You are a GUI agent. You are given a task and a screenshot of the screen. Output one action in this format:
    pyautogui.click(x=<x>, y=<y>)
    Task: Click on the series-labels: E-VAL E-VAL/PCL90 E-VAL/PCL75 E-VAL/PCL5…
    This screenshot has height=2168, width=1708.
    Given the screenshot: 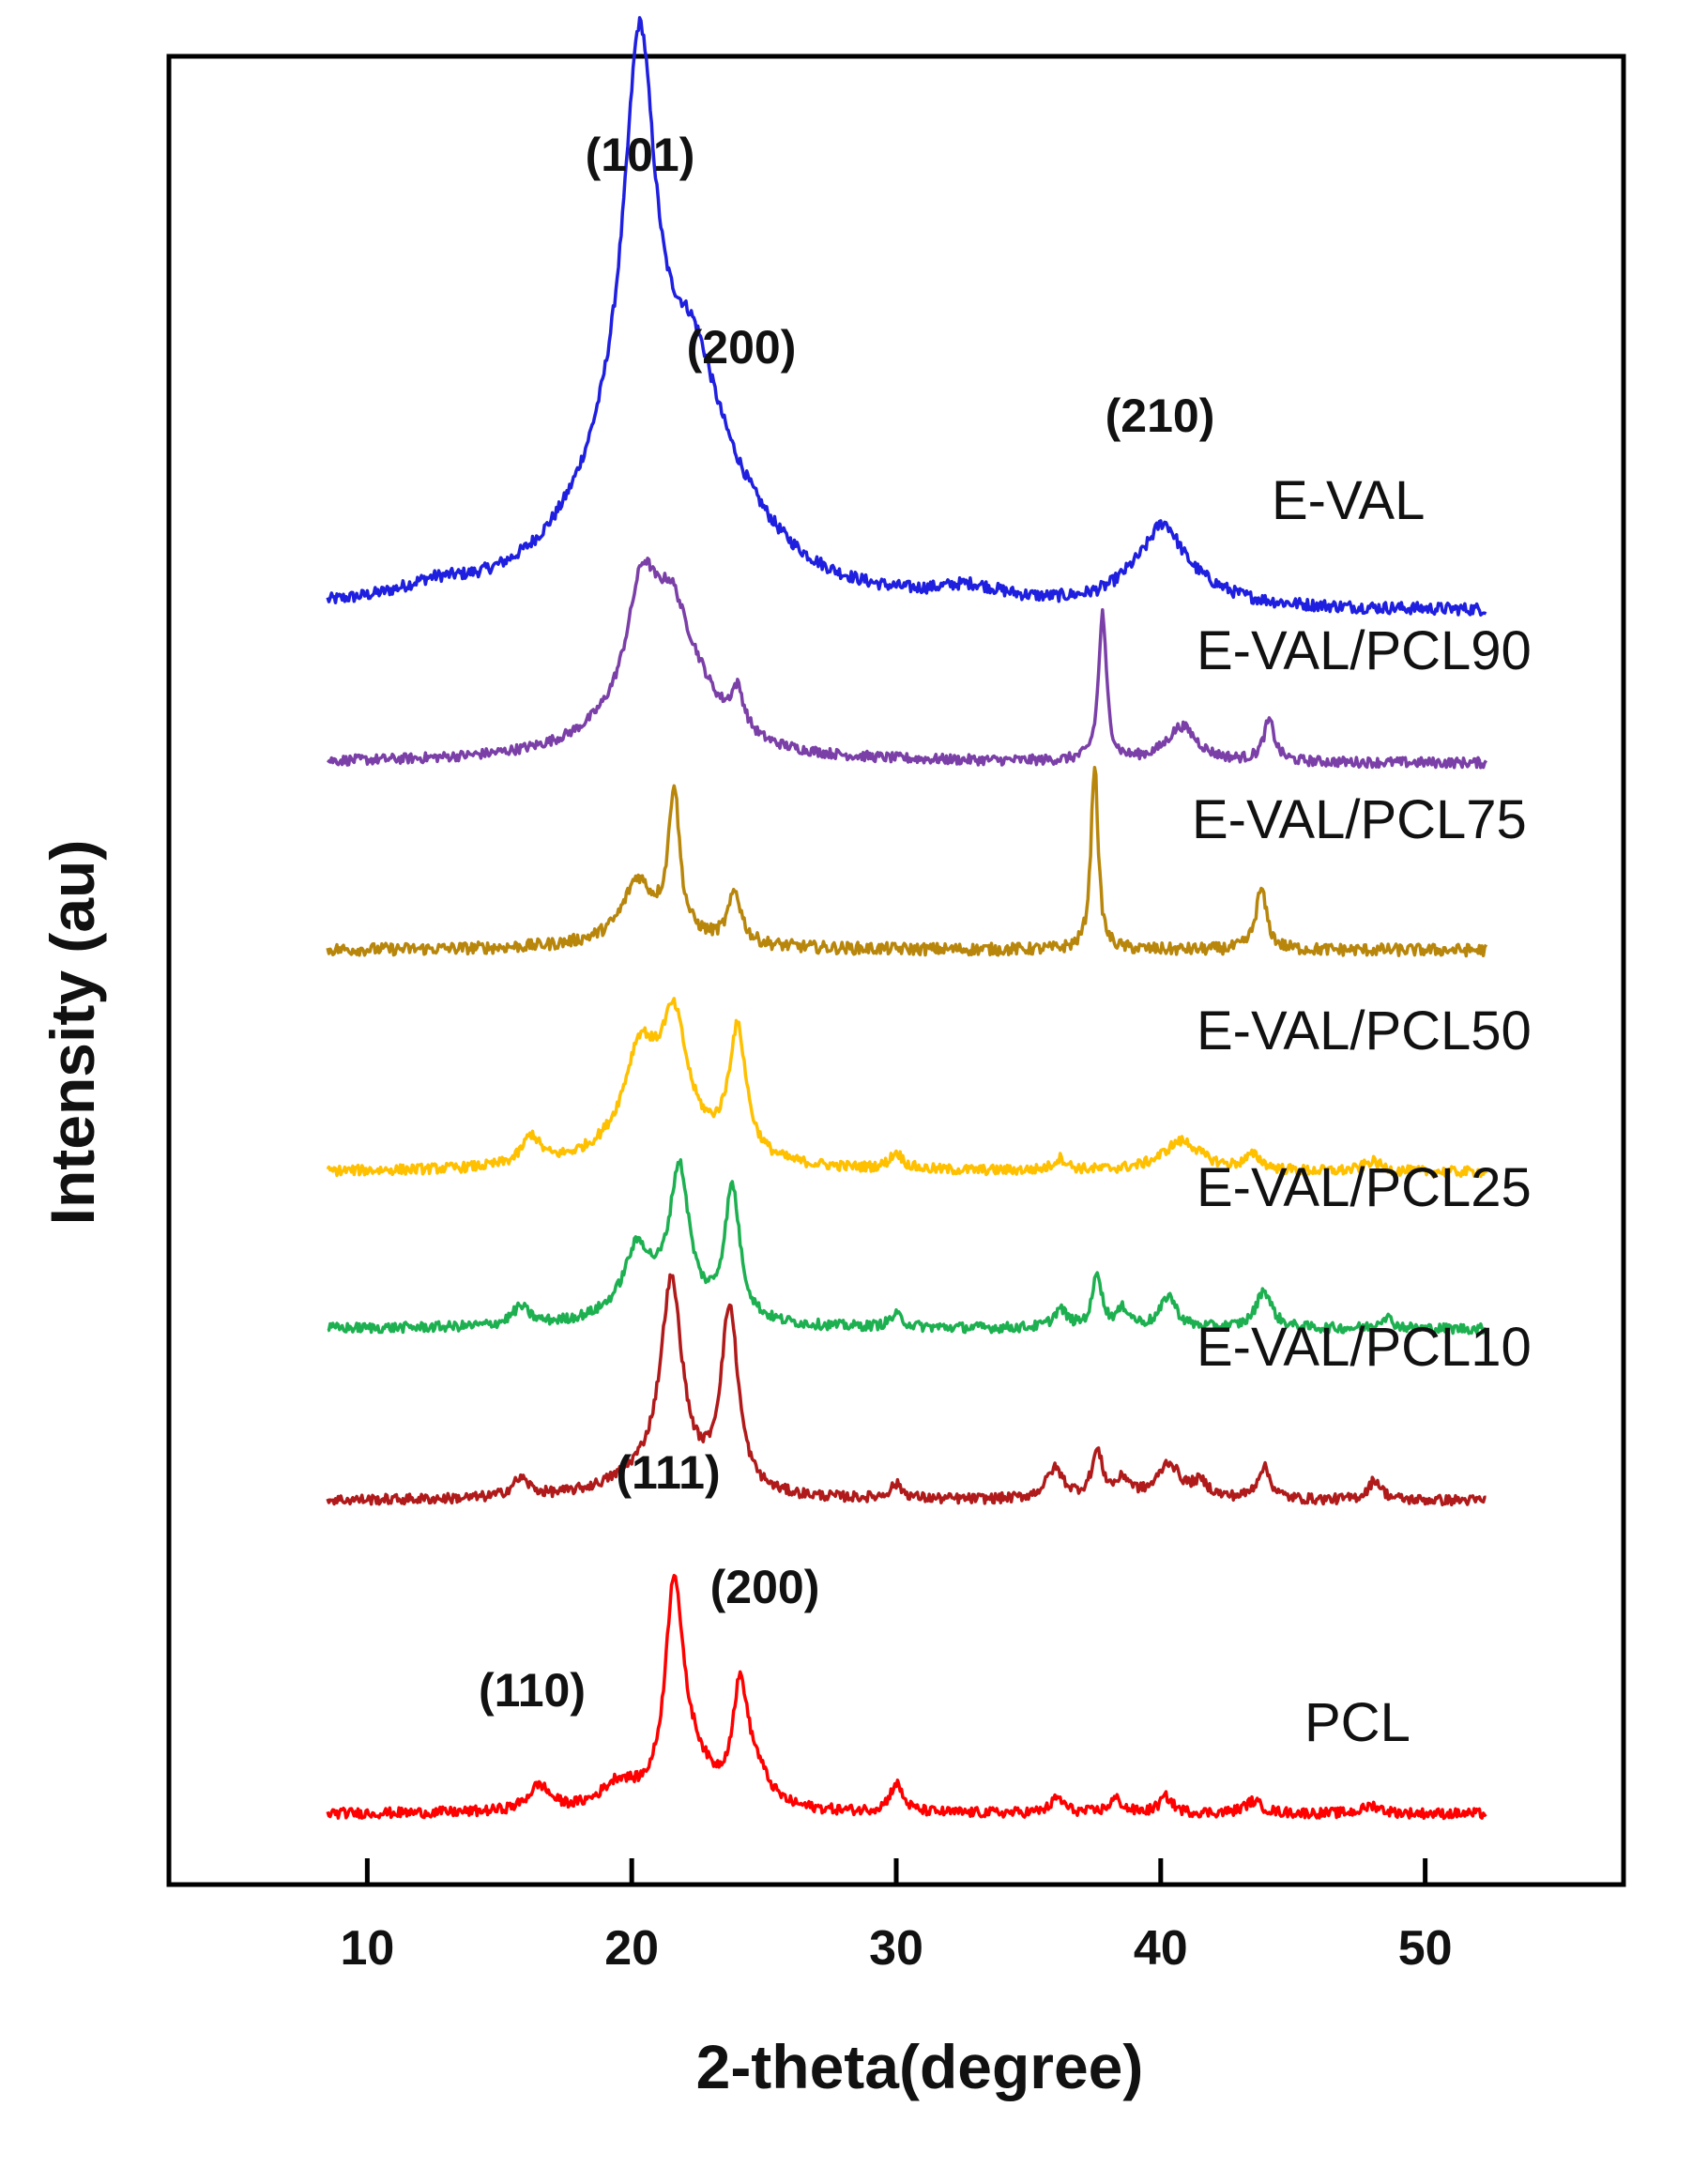 What is the action you would take?
    pyautogui.click(x=1362, y=1111)
    